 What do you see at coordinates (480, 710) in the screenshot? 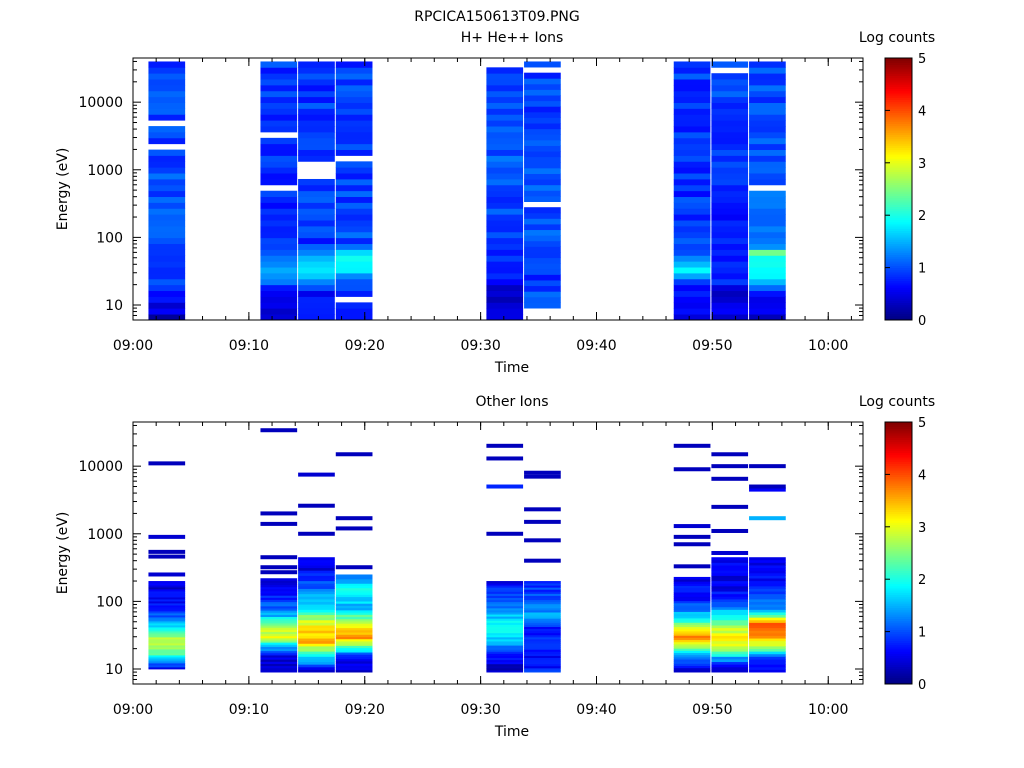
I see `x-tick-label: 09:30` at bounding box center [480, 710].